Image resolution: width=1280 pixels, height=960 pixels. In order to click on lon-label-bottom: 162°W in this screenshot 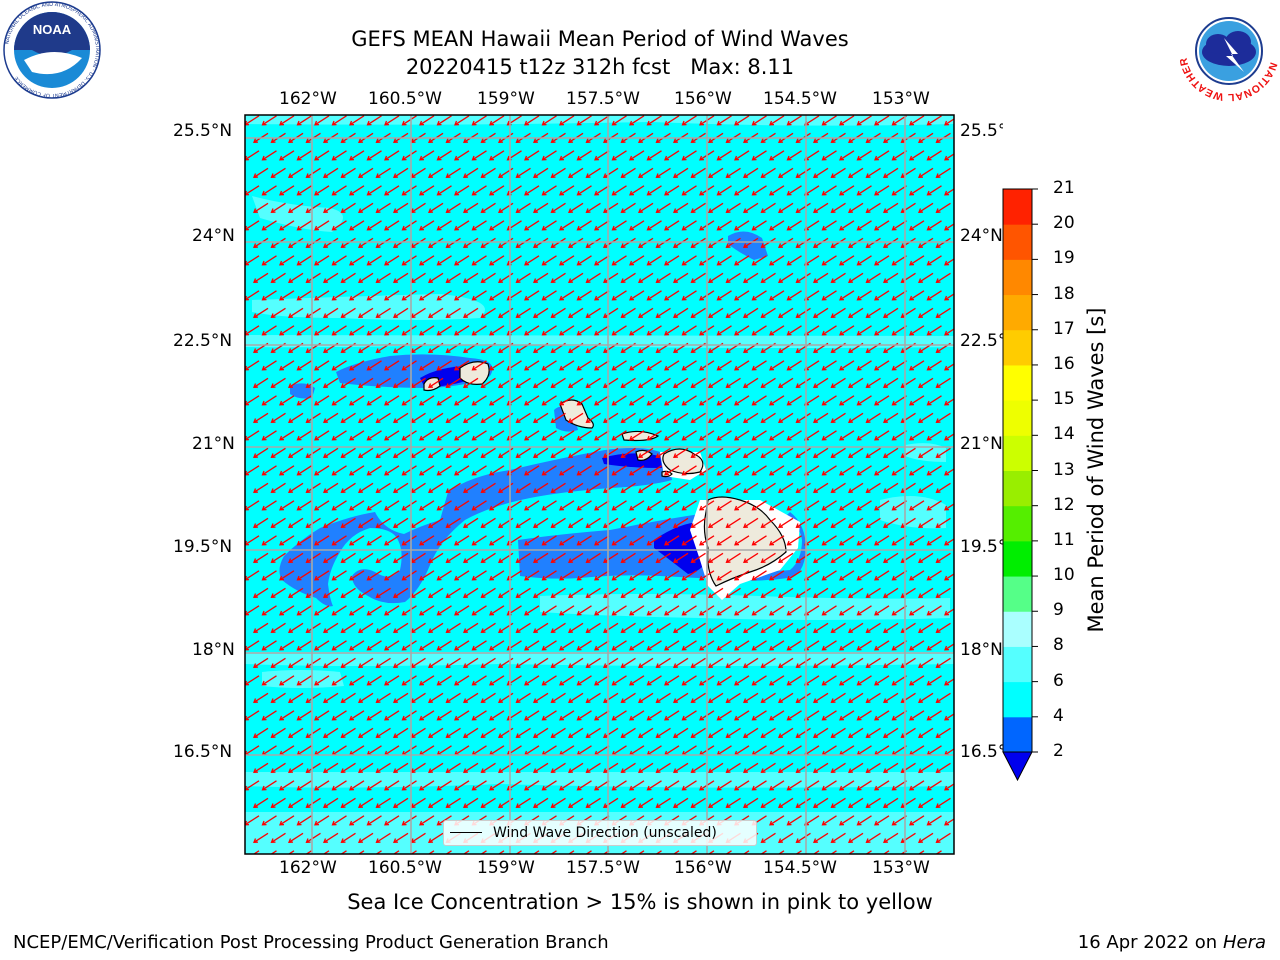, I will do `click(308, 868)`.